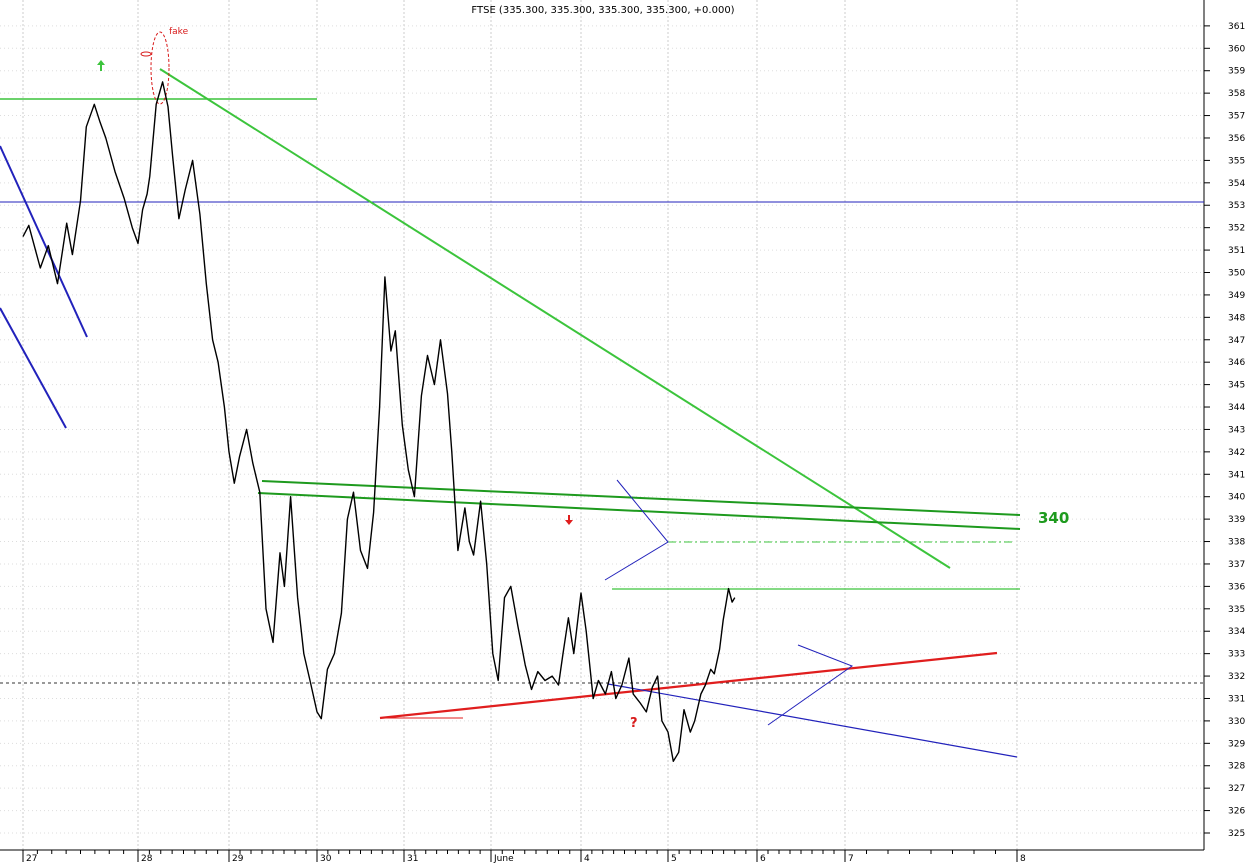  I want to click on y-tick-label: 343, so click(1236, 430).